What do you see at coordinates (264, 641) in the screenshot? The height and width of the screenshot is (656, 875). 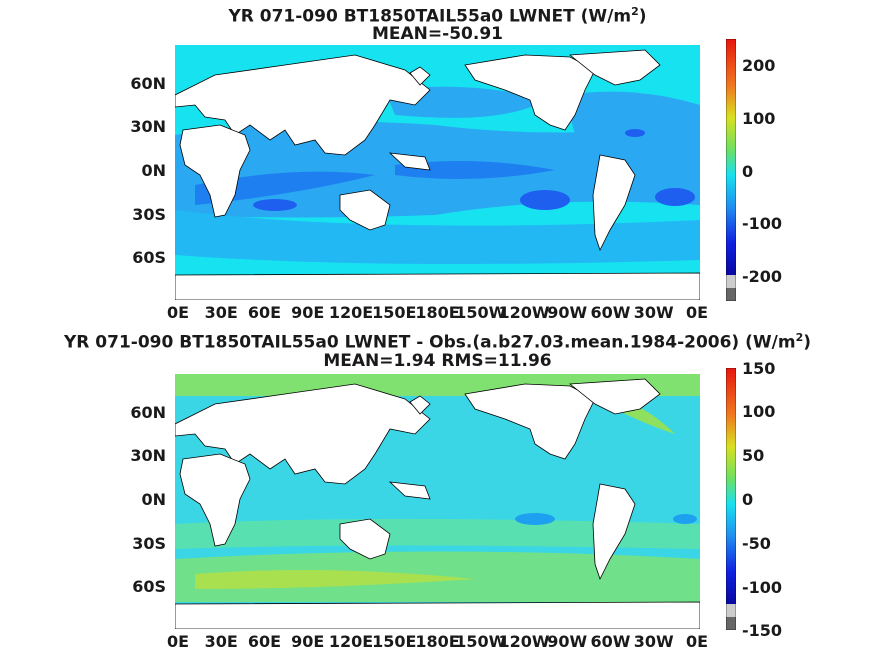 I see `panel2-x-label: 60E` at bounding box center [264, 641].